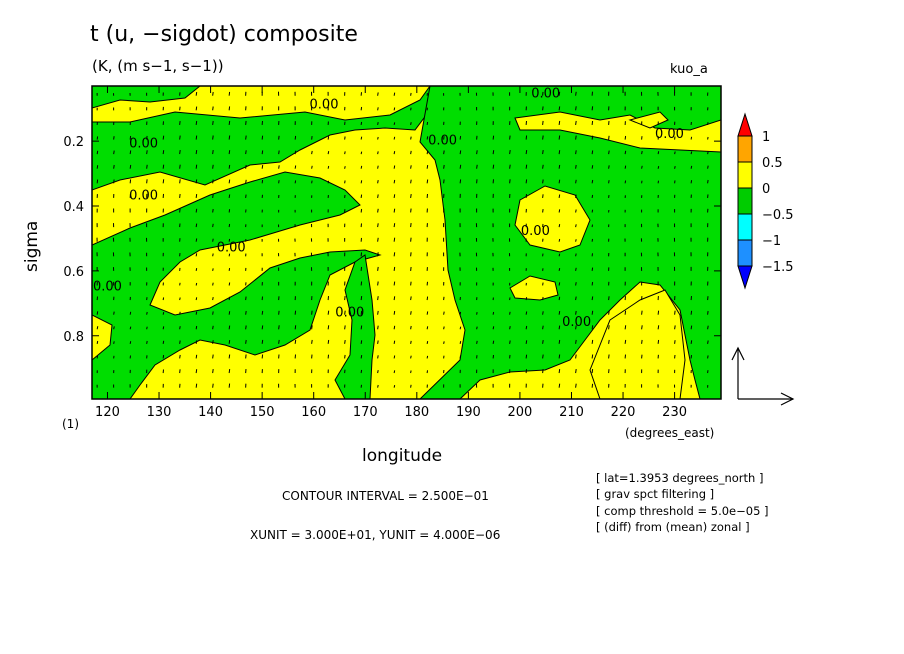 This screenshot has width=904, height=654. What do you see at coordinates (674, 412) in the screenshot?
I see `x-tick-label: 230` at bounding box center [674, 412].